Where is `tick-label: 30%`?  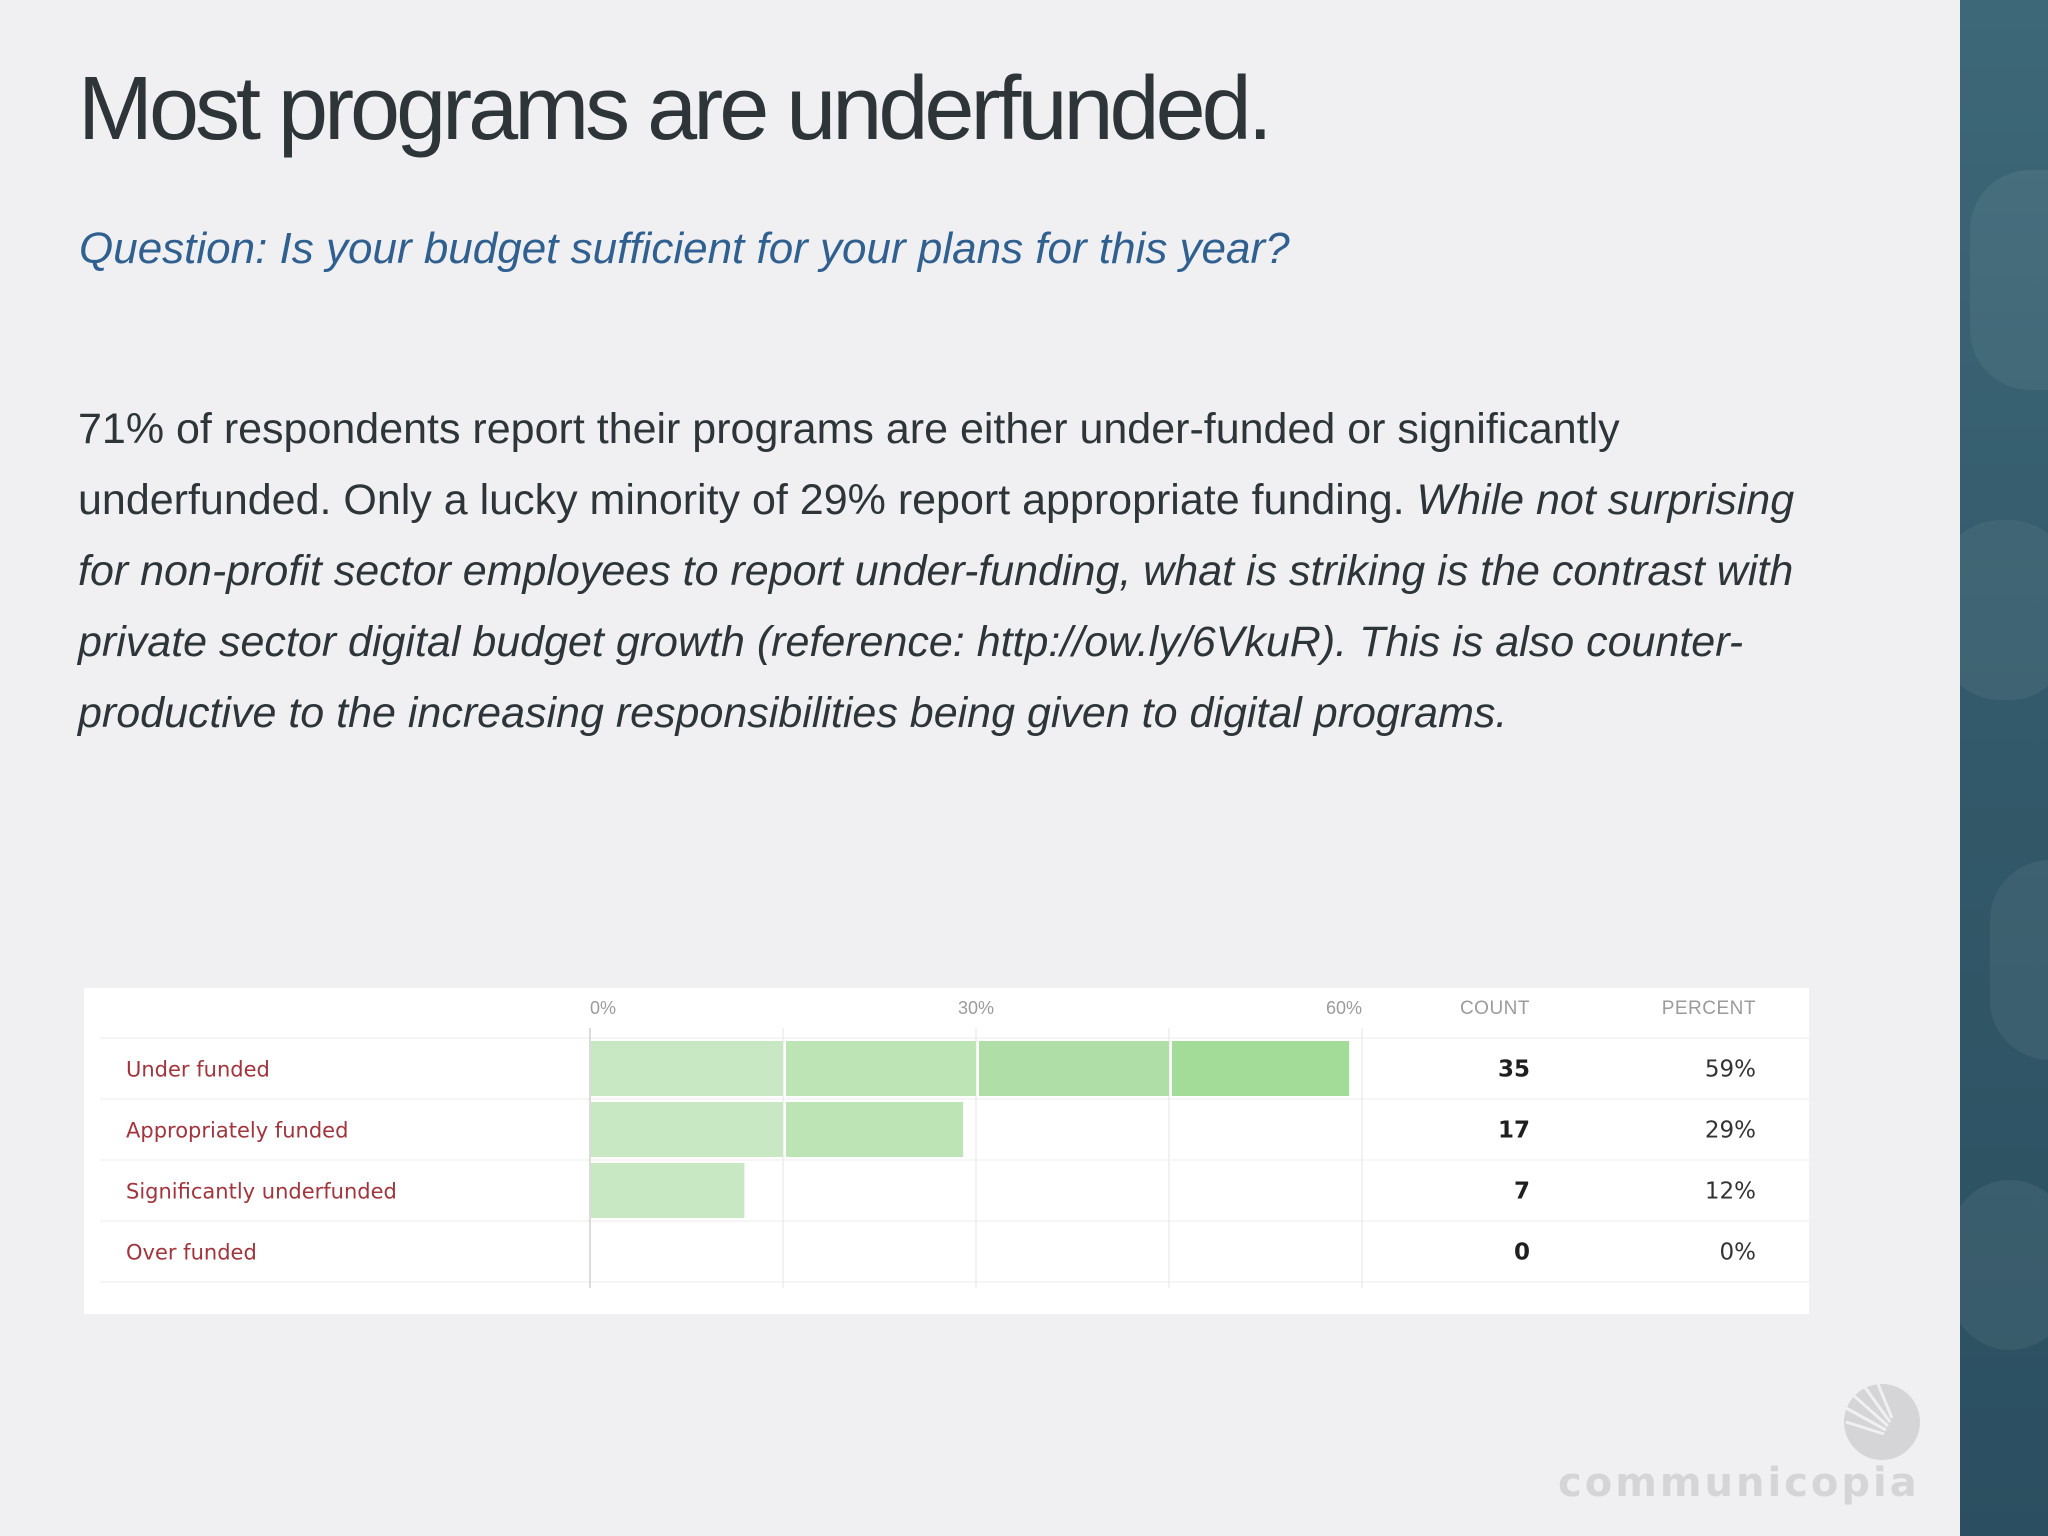
tick-label: 30% is located at coordinates (976, 1008).